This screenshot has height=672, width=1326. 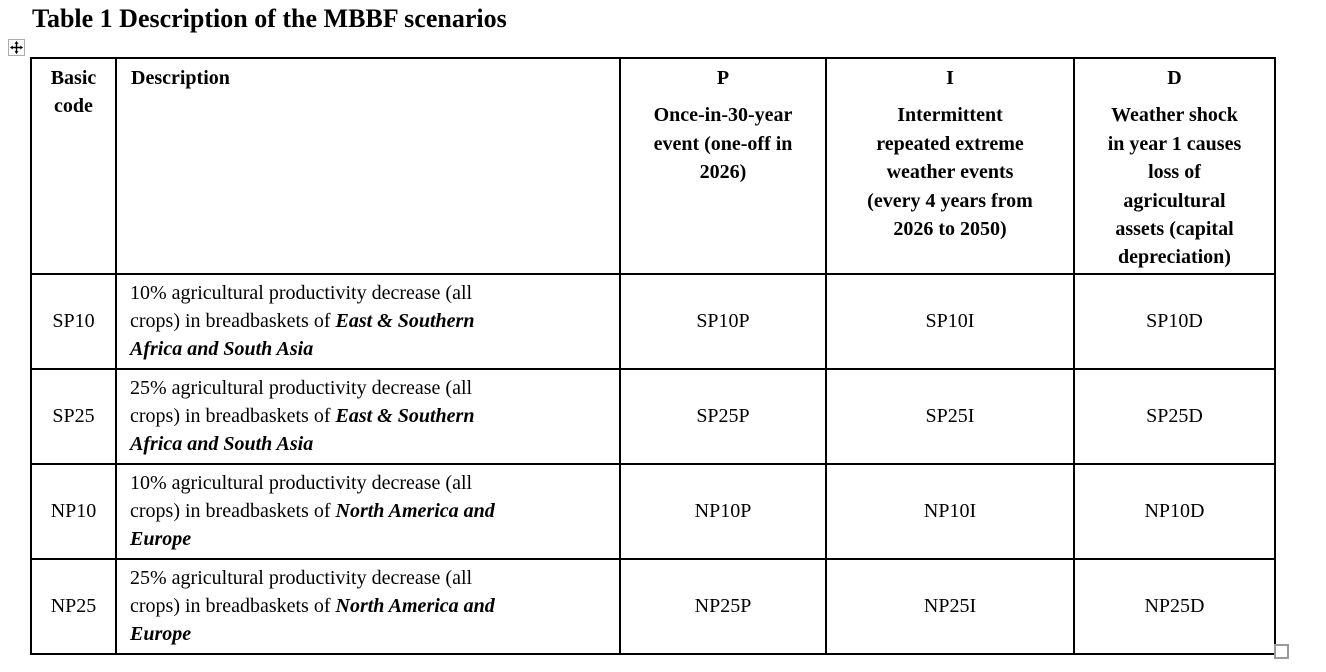 I want to click on cell-d-code: NP10D, so click(x=1174, y=511).